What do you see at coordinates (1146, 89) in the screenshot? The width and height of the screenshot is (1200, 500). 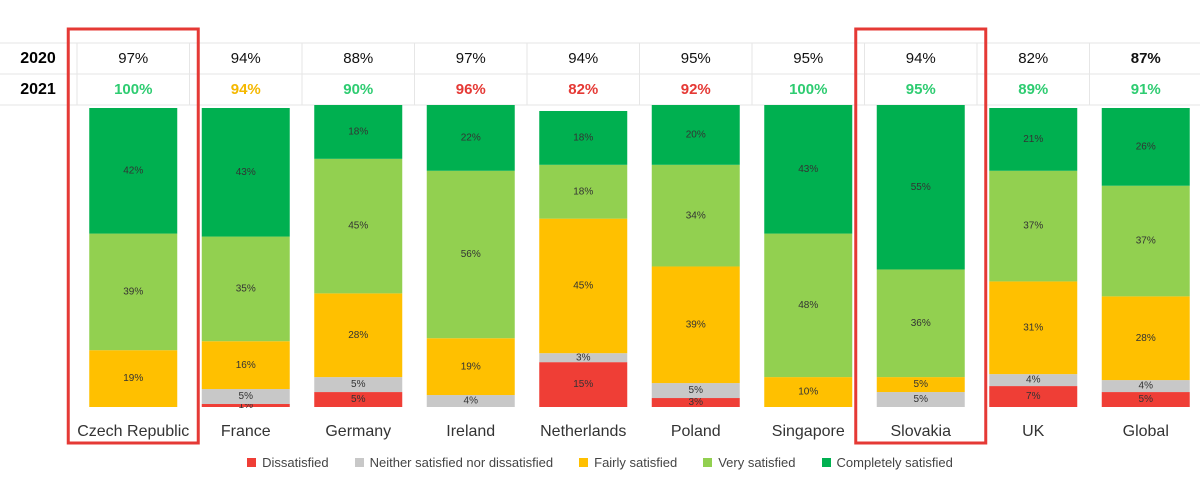 I see `value-2021-global: 91%` at bounding box center [1146, 89].